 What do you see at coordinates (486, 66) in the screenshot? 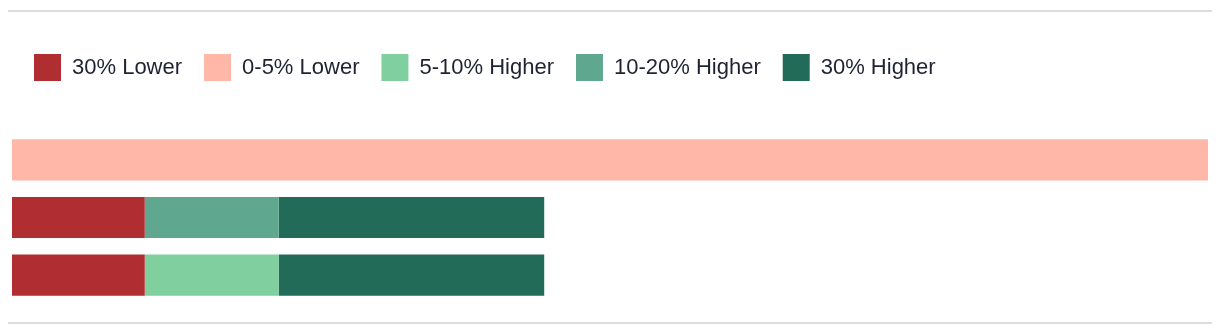
I see `legend-label: 5-10% Higher` at bounding box center [486, 66].